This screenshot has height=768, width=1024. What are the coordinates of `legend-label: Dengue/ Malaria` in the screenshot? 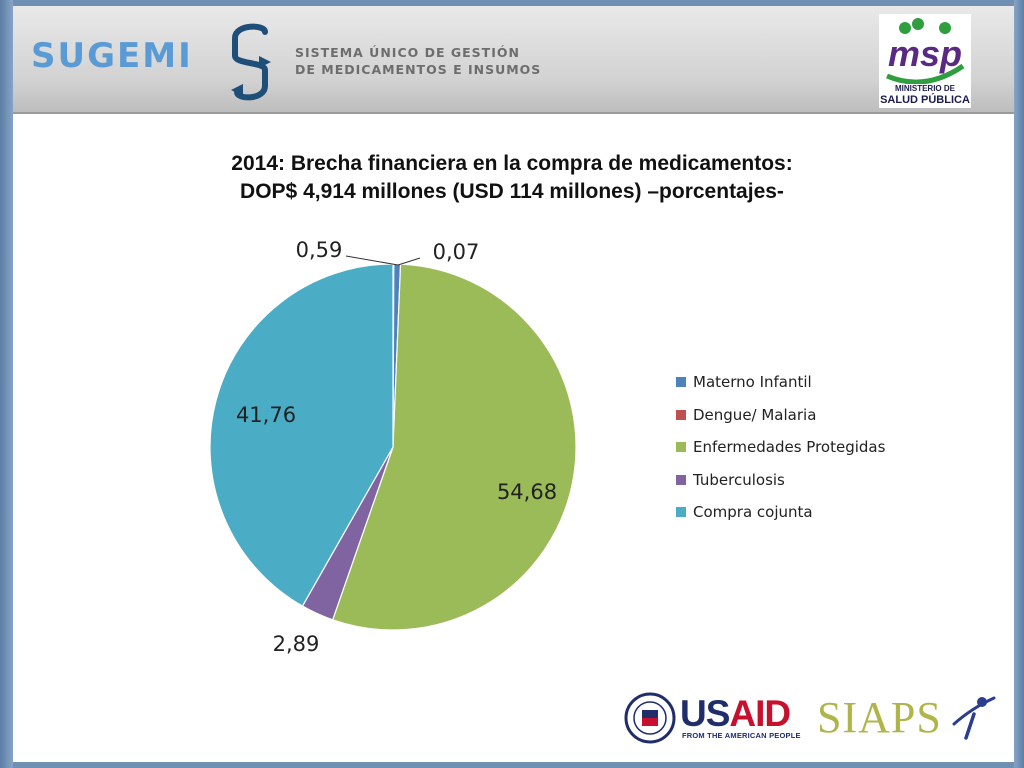 It's located at (755, 414).